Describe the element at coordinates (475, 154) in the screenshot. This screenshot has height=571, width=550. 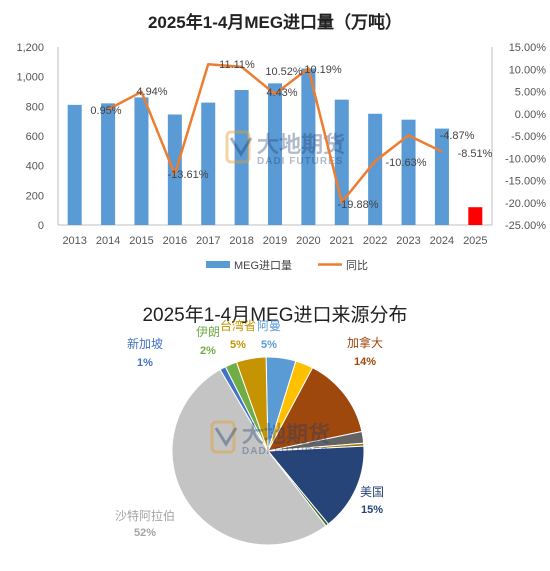
I see `yoy-data-label-2024: -8.51%` at that location.